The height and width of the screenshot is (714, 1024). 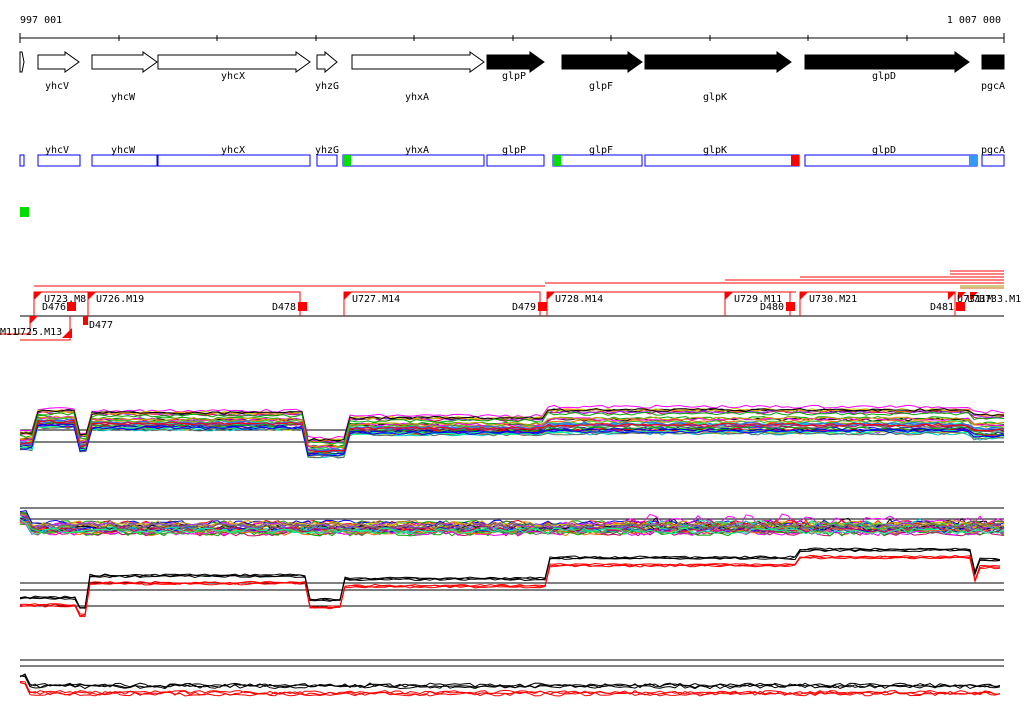 What do you see at coordinates (887, 62) in the screenshot?
I see `gene-arrow-glpD` at bounding box center [887, 62].